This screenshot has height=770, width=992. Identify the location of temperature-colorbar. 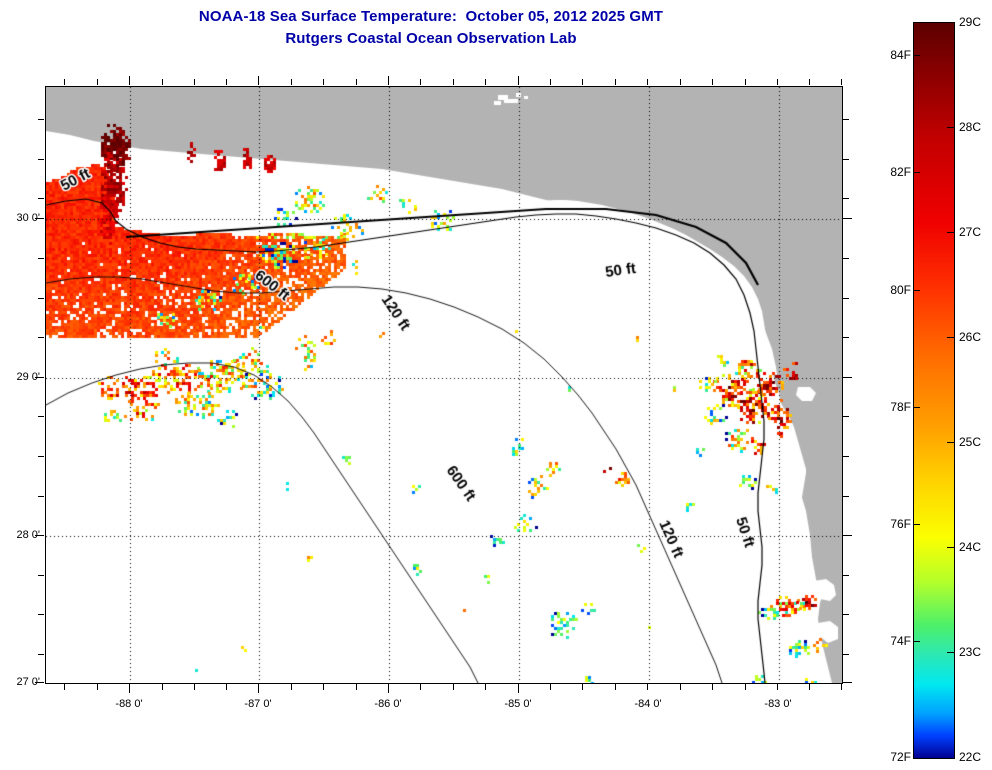
(934, 390).